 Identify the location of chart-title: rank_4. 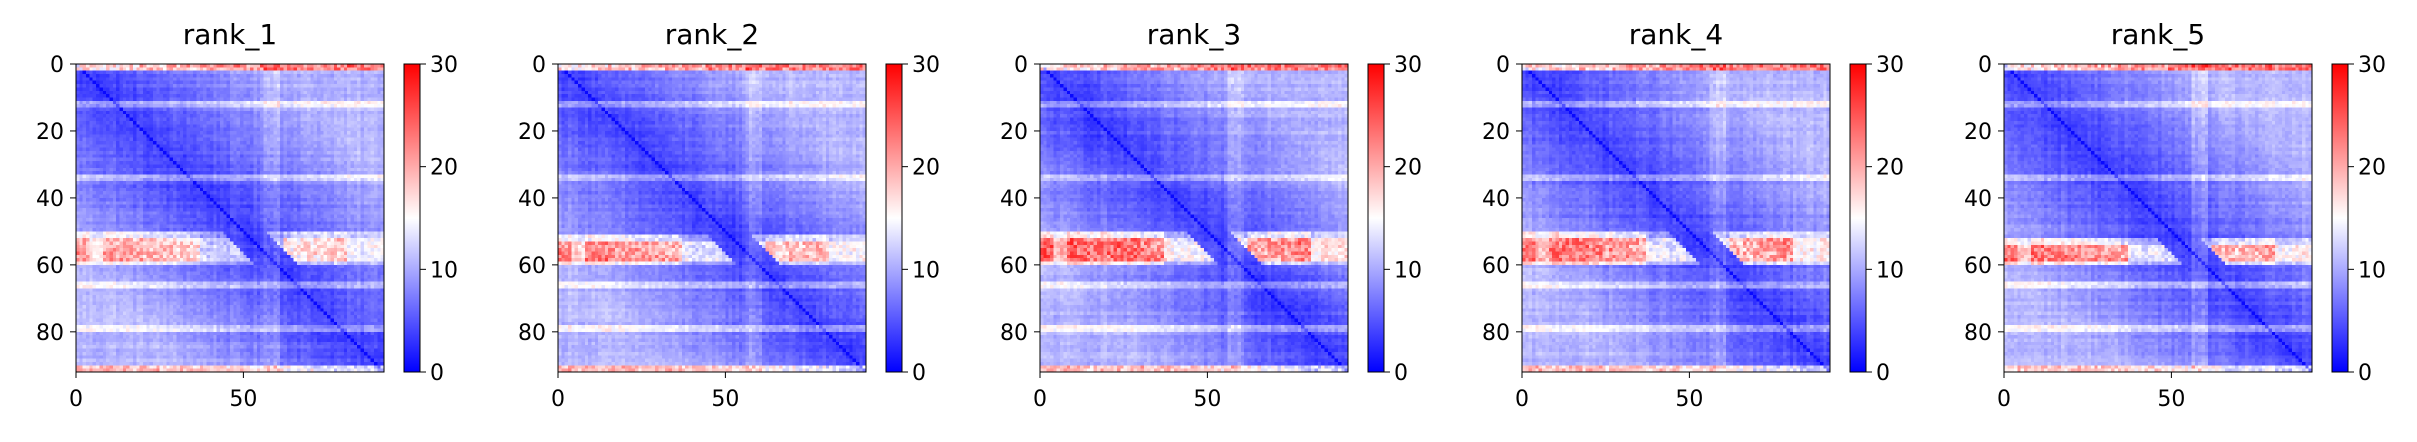
(1676, 34).